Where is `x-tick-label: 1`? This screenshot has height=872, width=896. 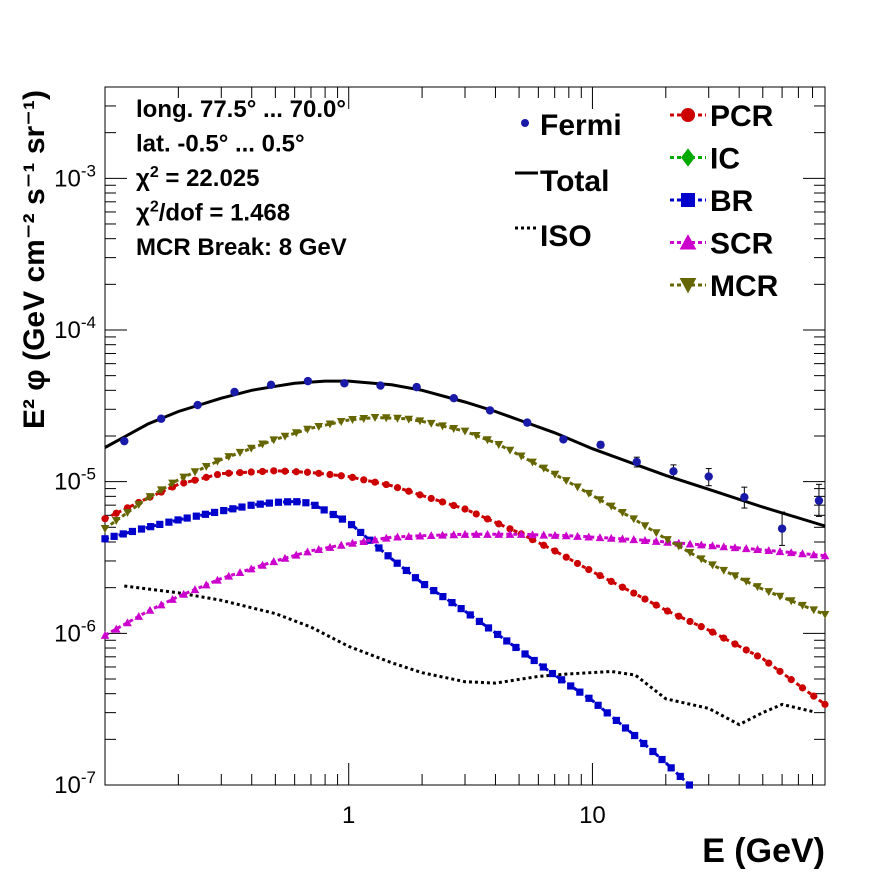
x-tick-label: 1 is located at coordinates (348, 815).